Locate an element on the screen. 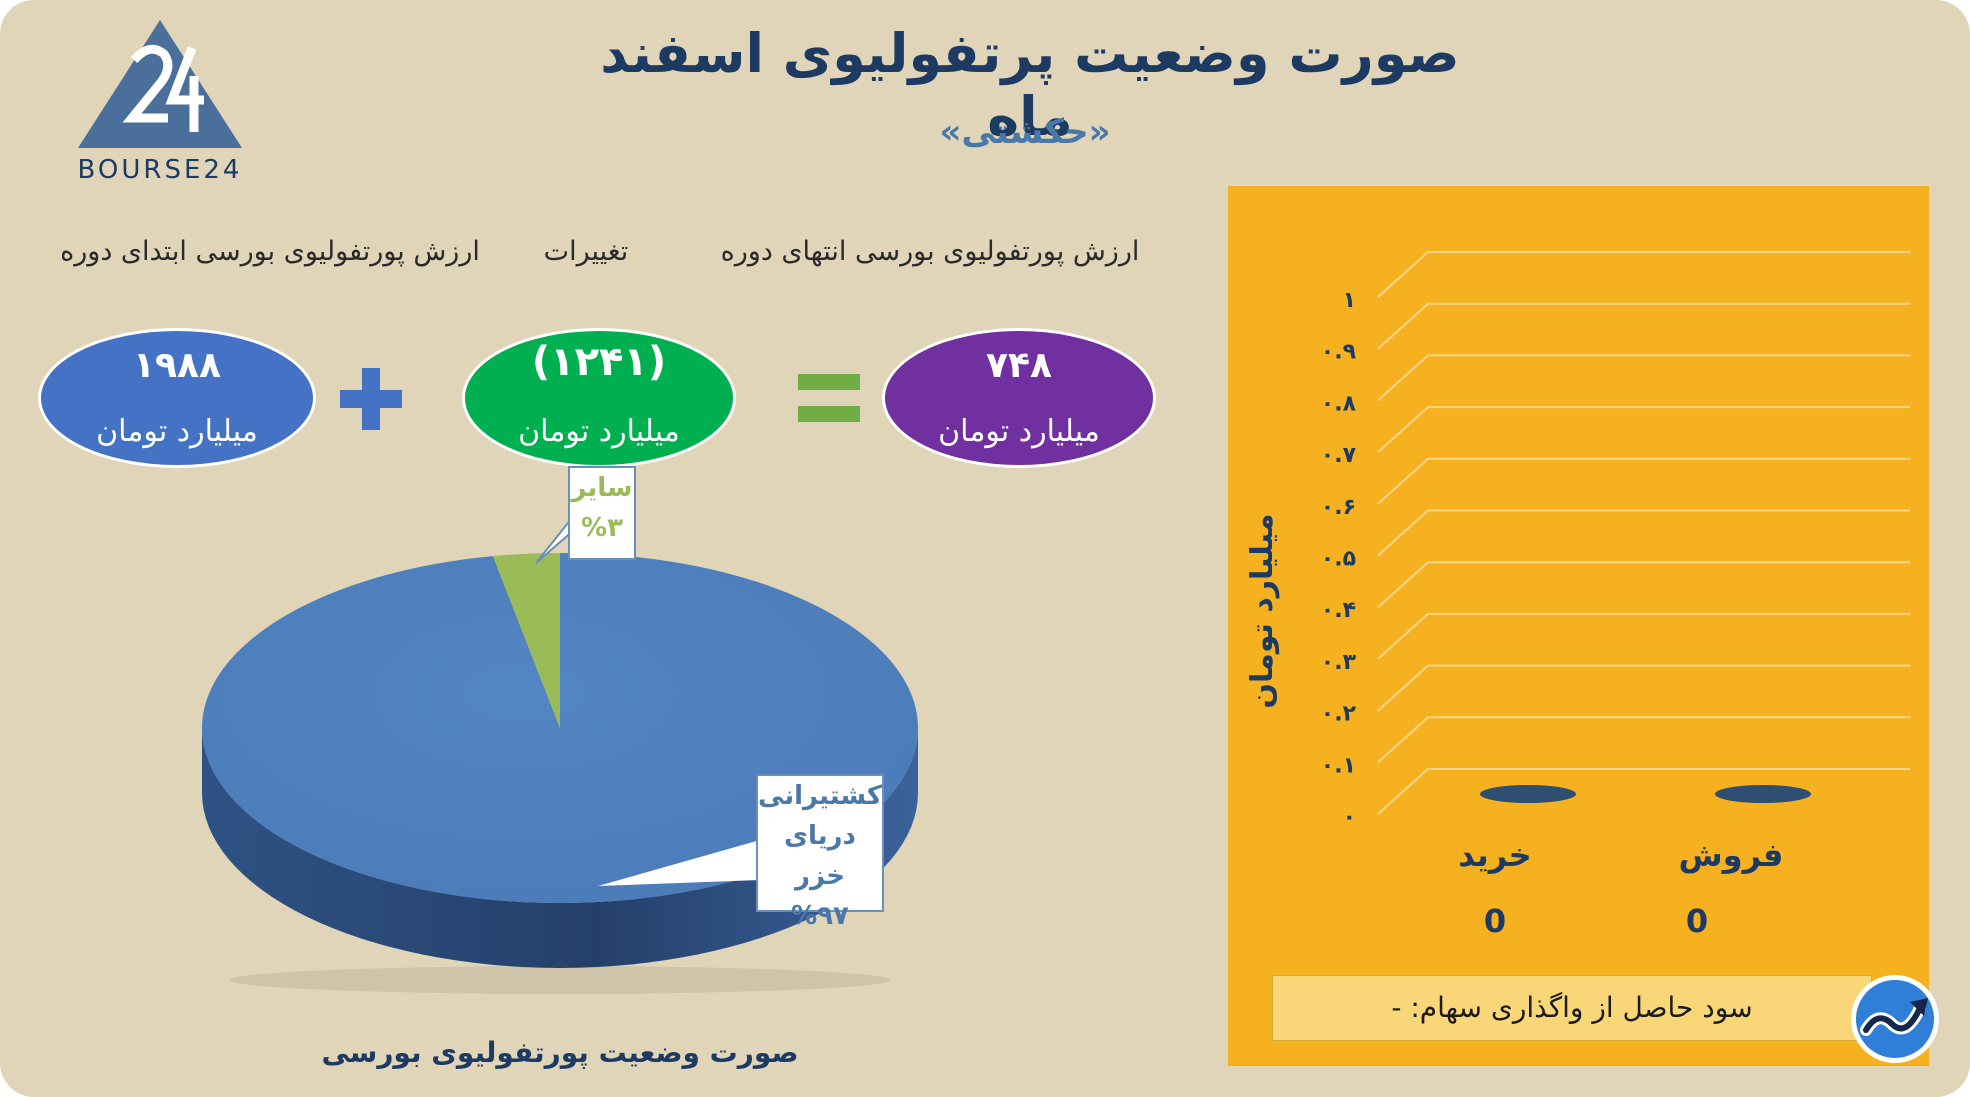 The height and width of the screenshot is (1097, 1970). bar-y-tick-label: ۱ is located at coordinates (1349, 300).